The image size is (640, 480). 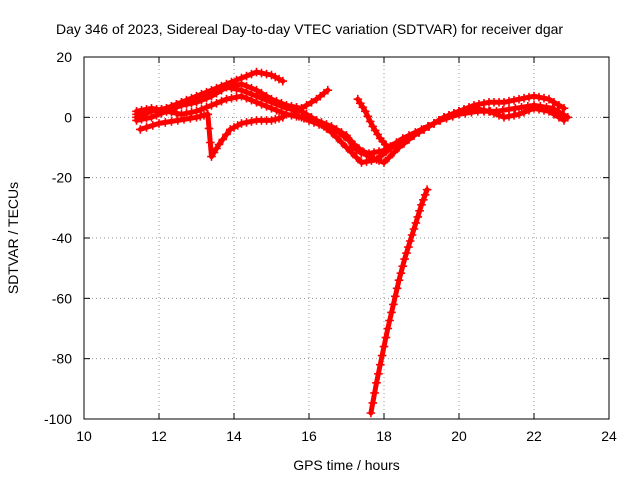 I want to click on x-axis-label: GPS time / hours, so click(x=346, y=465).